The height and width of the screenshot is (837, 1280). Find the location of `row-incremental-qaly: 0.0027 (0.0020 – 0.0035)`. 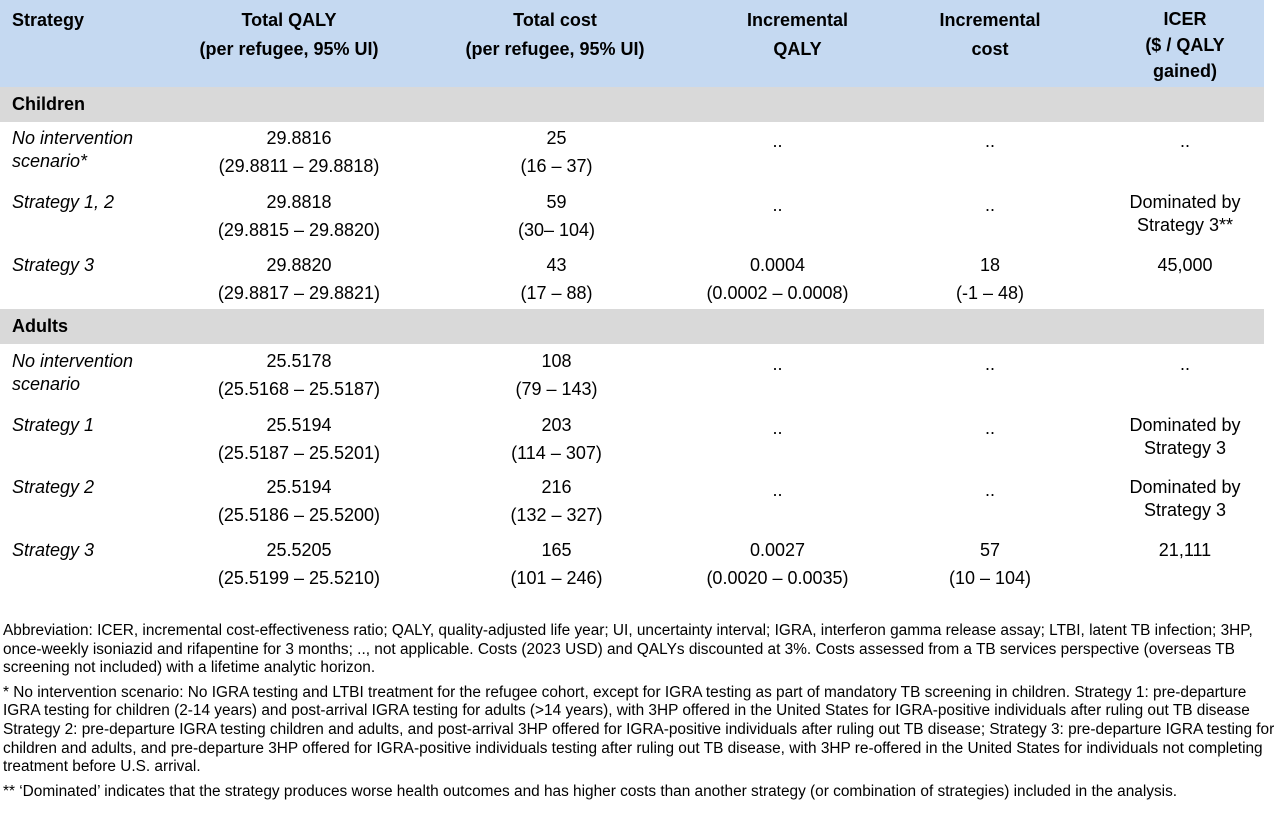

row-incremental-qaly: 0.0027 (0.0020 – 0.0035) is located at coordinates (777, 564).